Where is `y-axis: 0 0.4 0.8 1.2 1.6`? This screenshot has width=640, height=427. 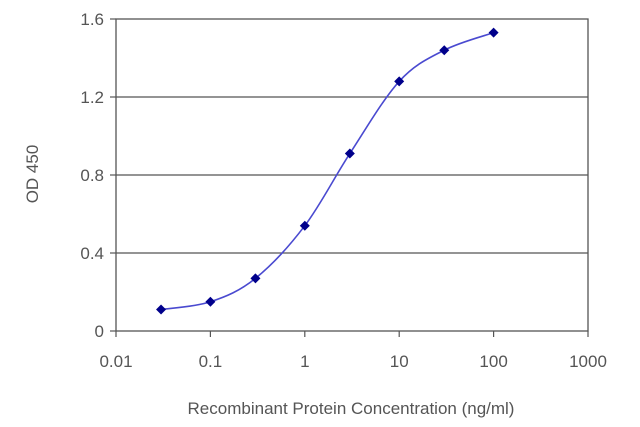 y-axis: 0 0.4 0.8 1.2 1.6 is located at coordinates (98, 175).